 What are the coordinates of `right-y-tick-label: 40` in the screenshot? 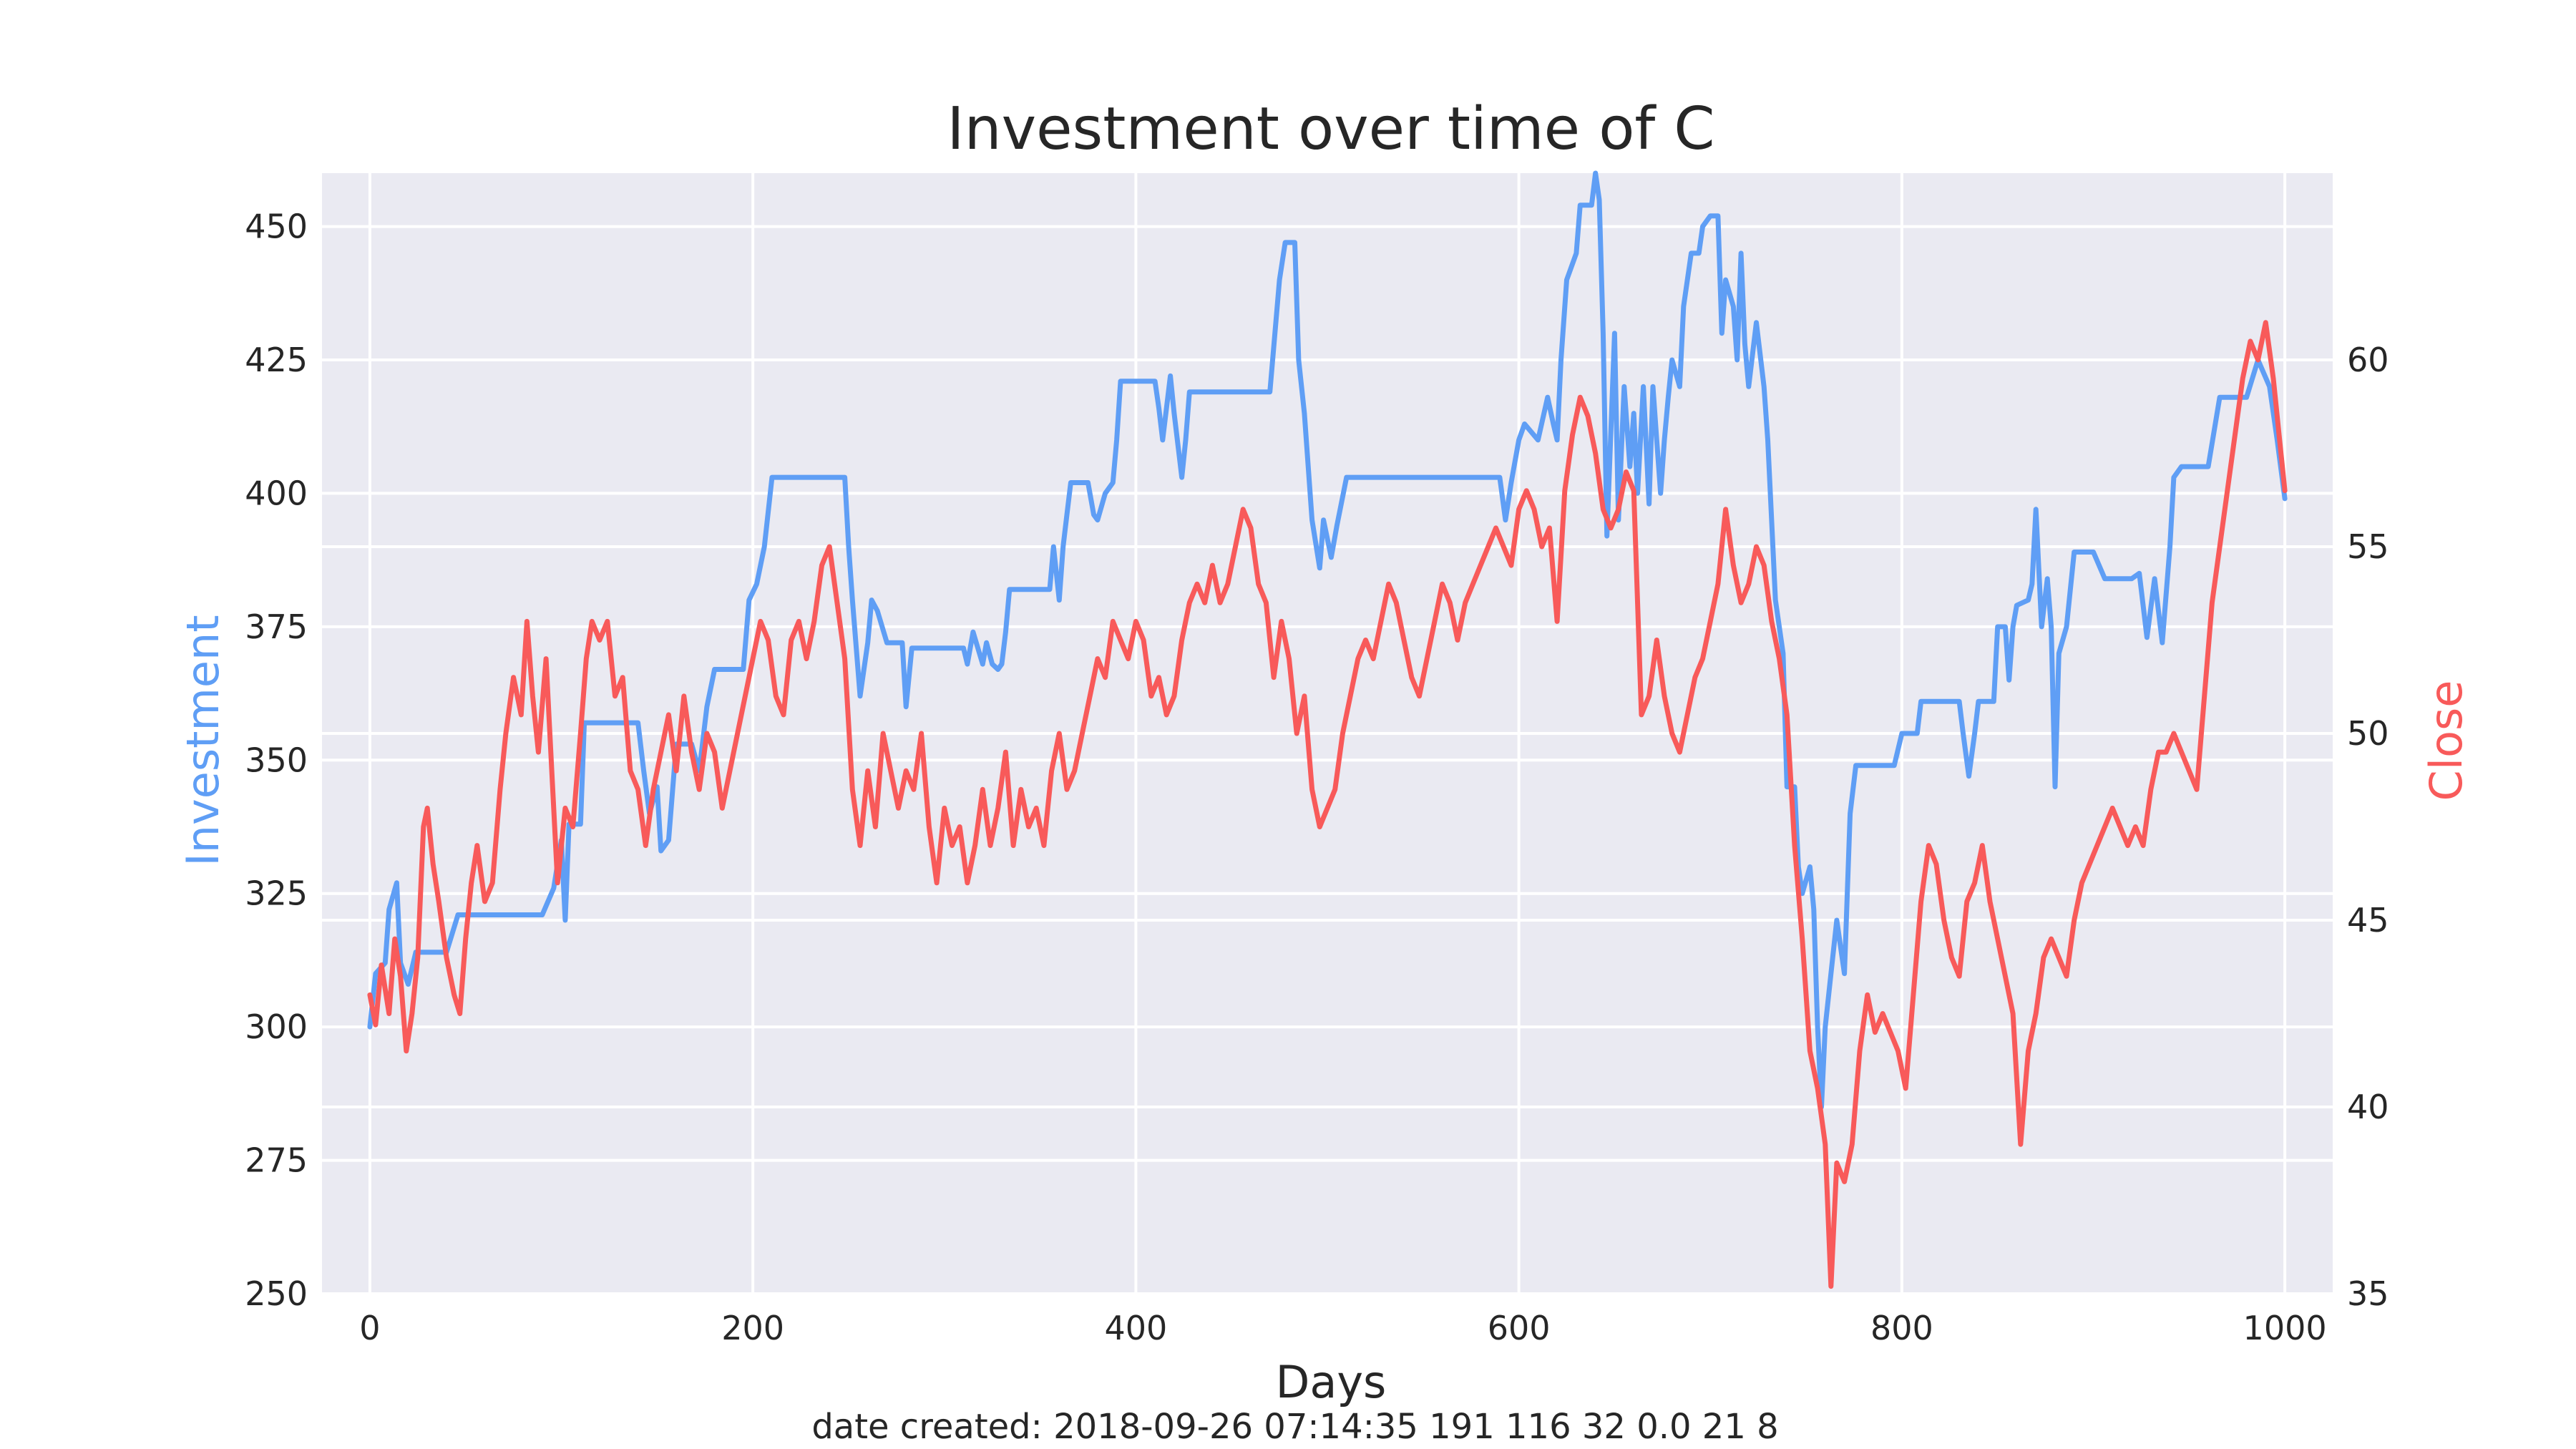 It's located at (2368, 1107).